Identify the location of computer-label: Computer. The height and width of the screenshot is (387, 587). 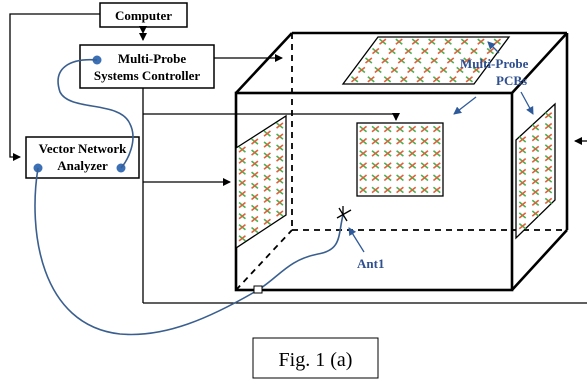
(143, 15).